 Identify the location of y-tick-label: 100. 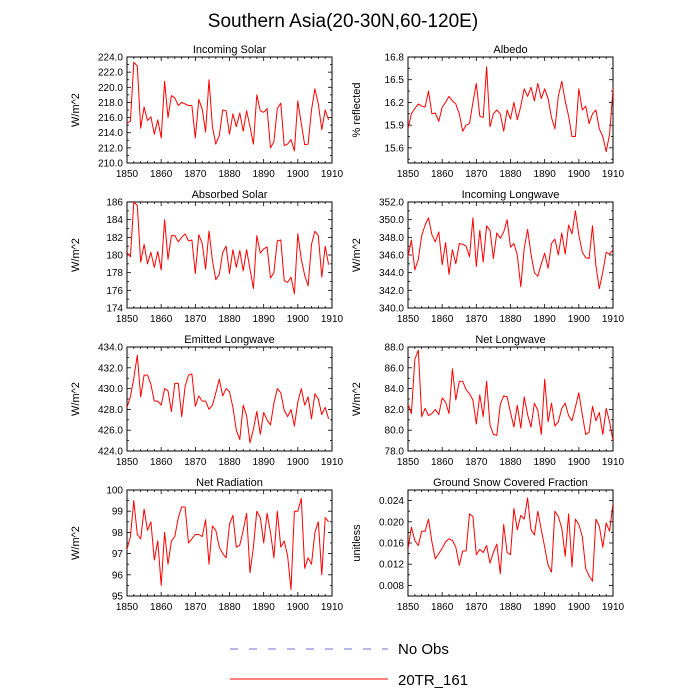
(114, 491).